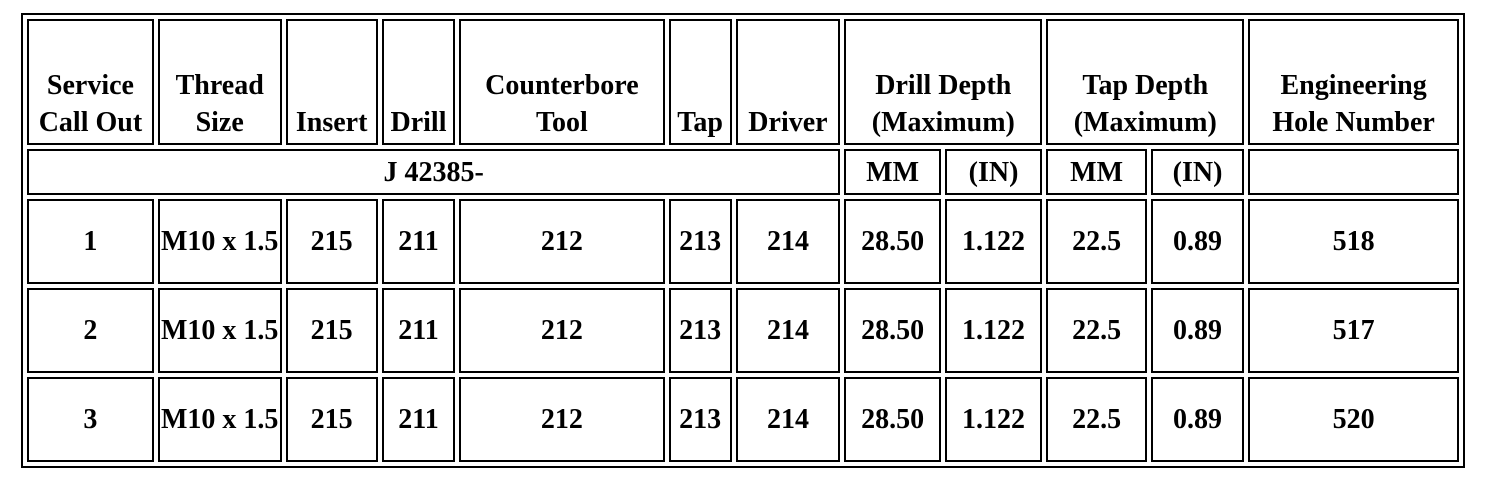 The width and height of the screenshot is (1504, 482). I want to click on data-cell: 2, so click(90, 330).